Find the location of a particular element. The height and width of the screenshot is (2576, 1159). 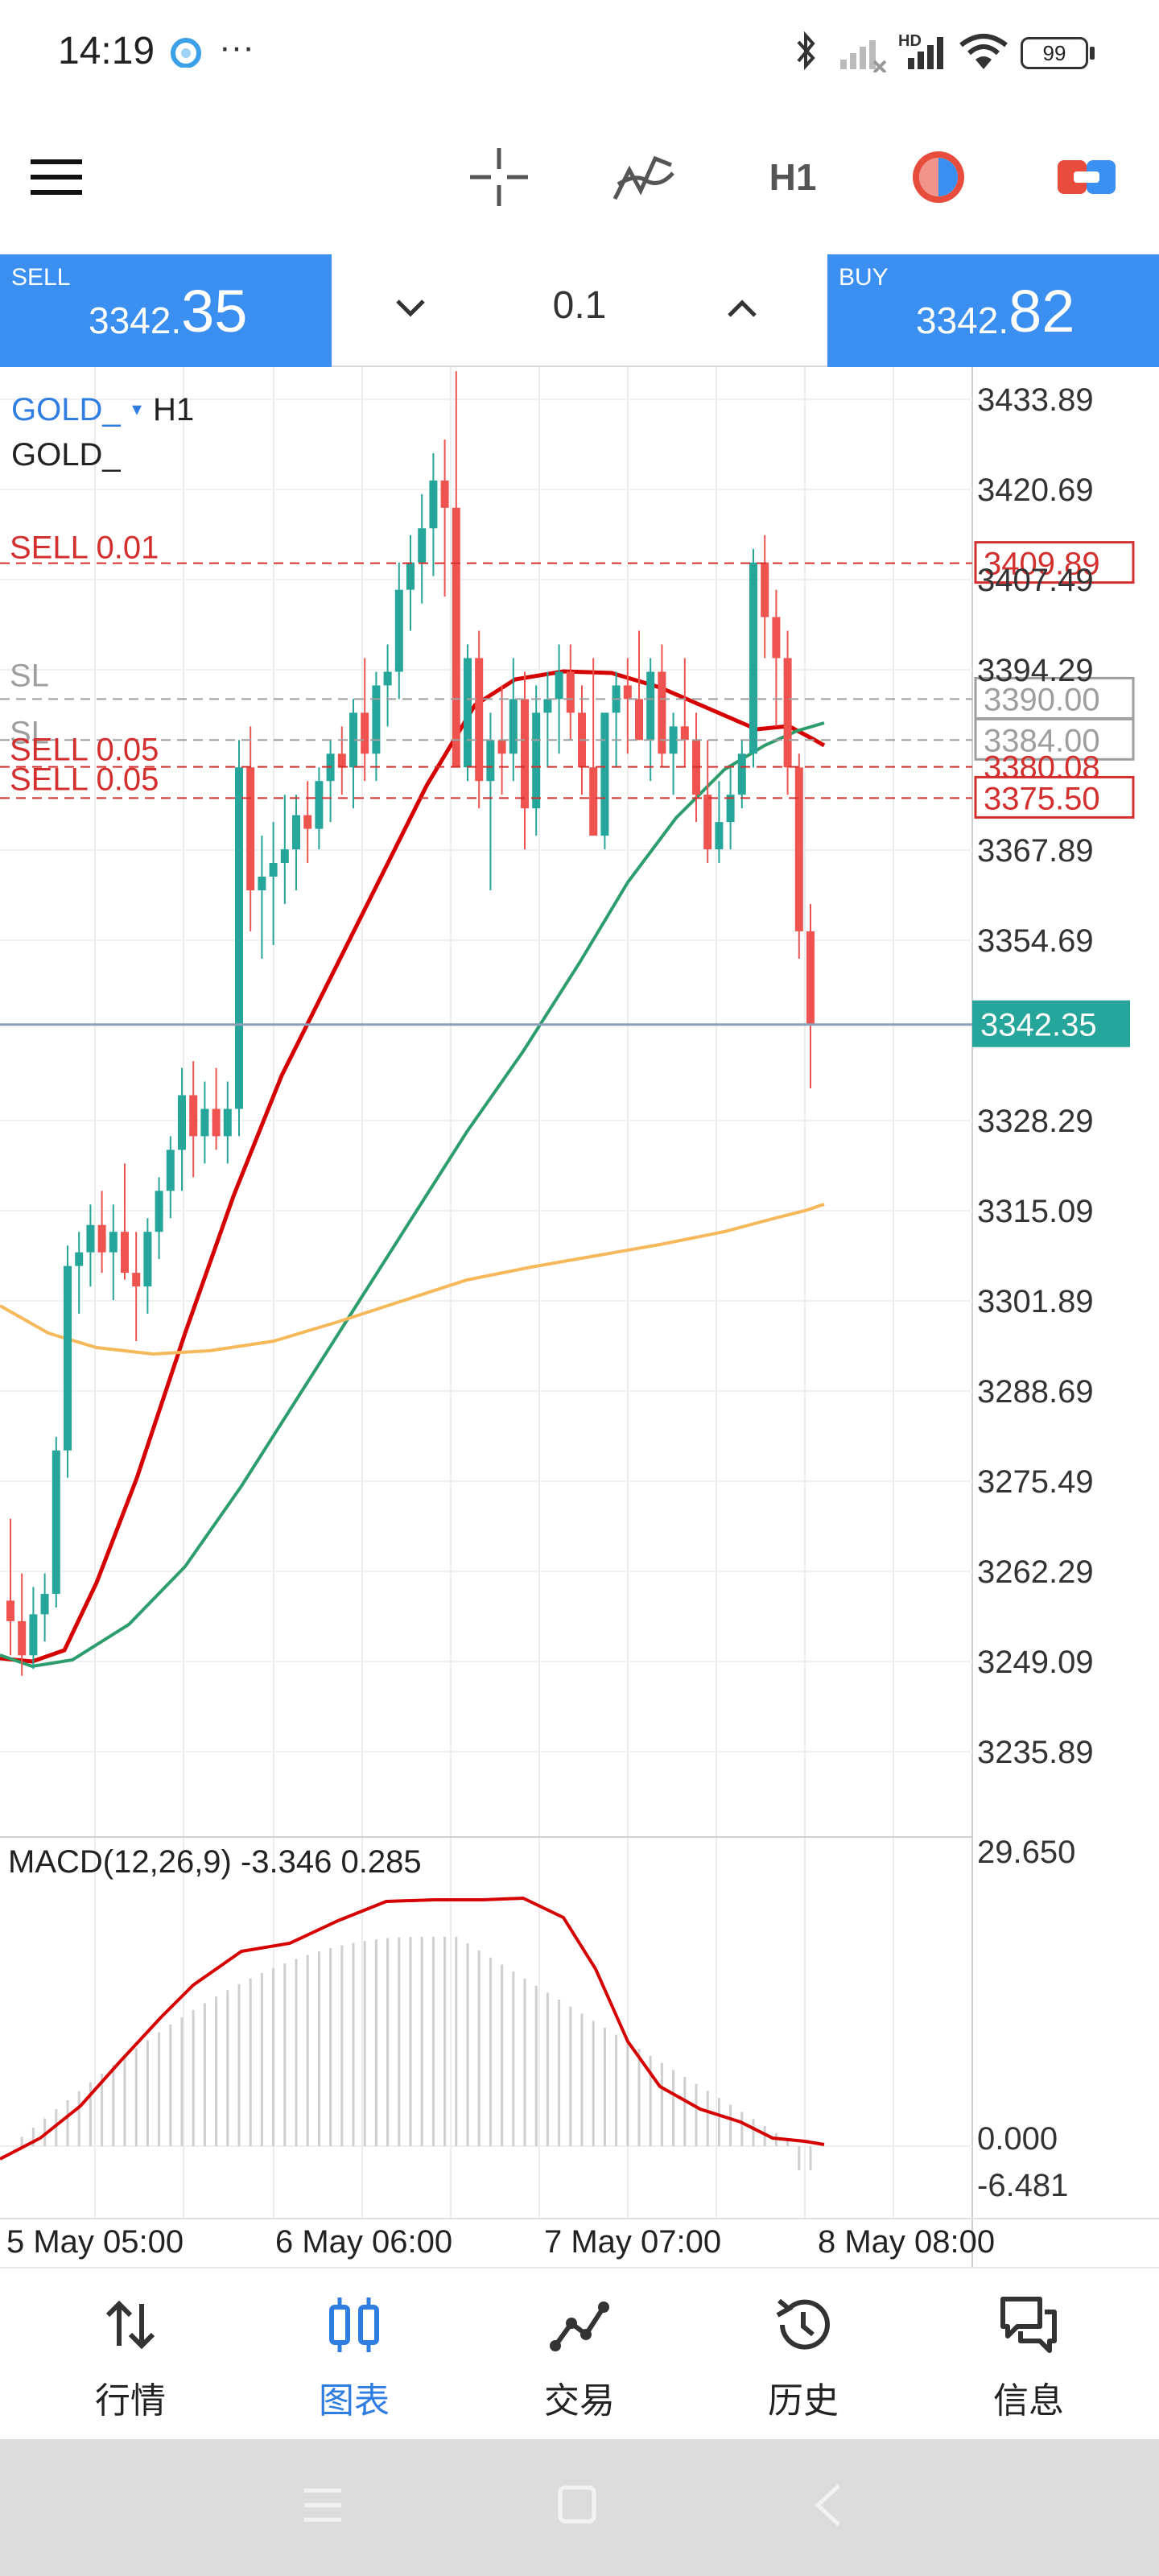

app-notification-icon is located at coordinates (186, 53).